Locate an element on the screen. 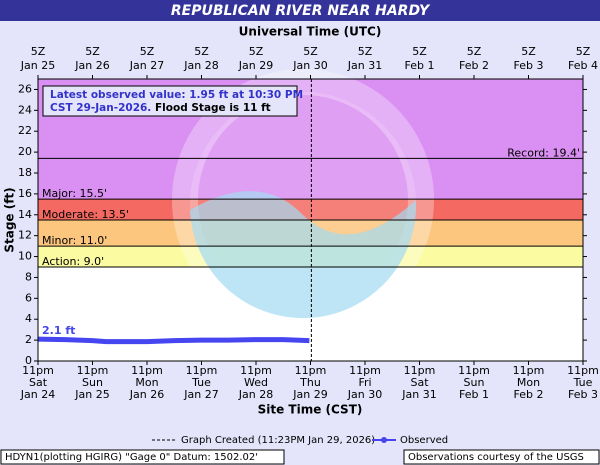 This screenshot has width=600, height=465. info-line: Flood Stage is 11 ft is located at coordinates (213, 108).